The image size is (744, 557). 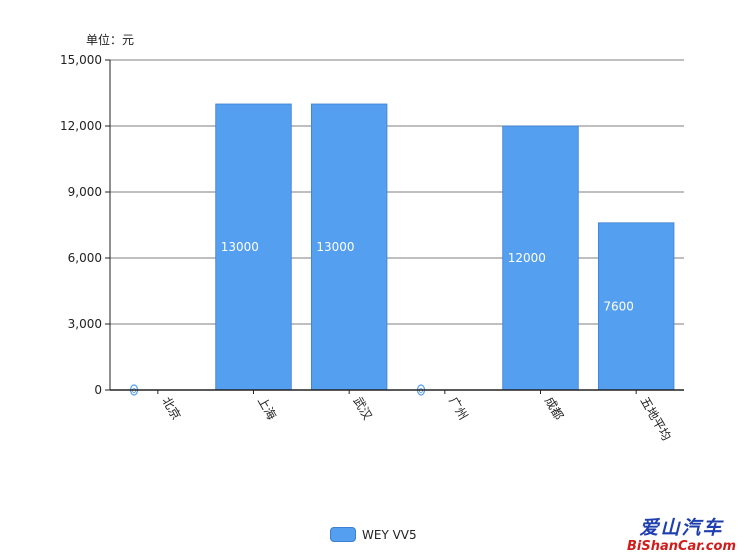 What do you see at coordinates (656, 419) in the screenshot?
I see `x-tick-label: 五地平均` at bounding box center [656, 419].